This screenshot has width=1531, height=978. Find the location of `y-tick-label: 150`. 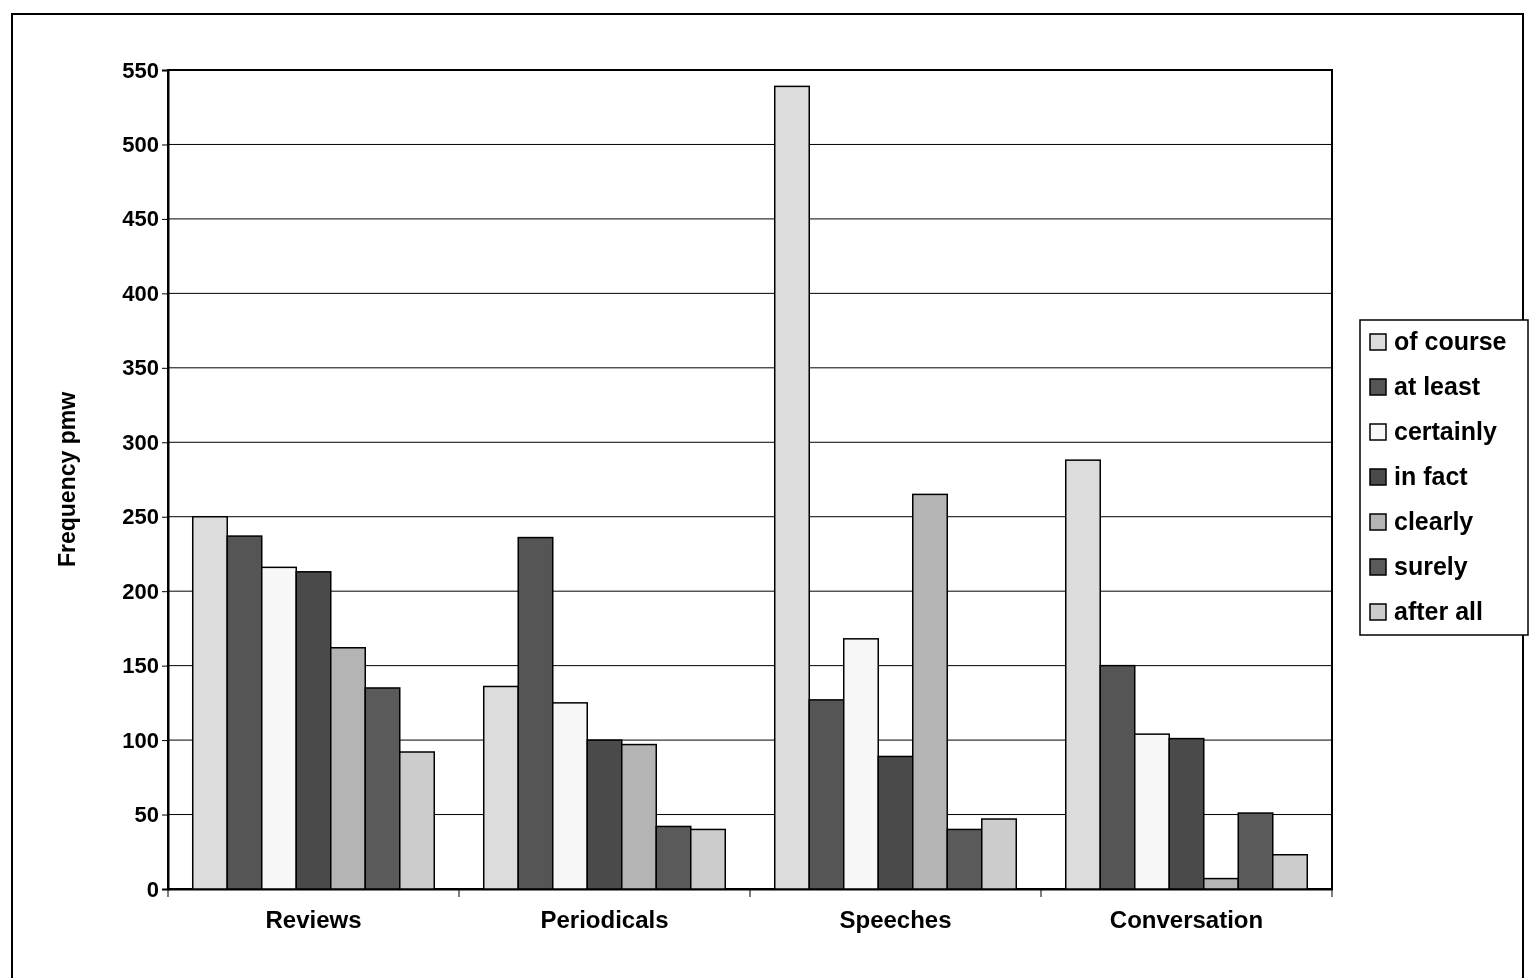

y-tick-label: 150 is located at coordinates (140, 666).